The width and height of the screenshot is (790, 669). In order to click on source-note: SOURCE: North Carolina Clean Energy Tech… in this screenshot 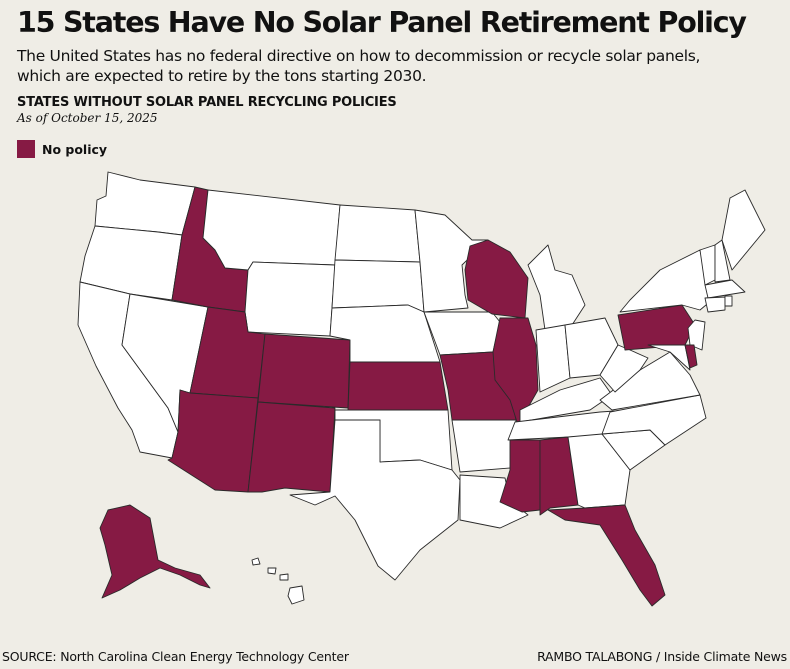, I will do `click(175, 656)`.